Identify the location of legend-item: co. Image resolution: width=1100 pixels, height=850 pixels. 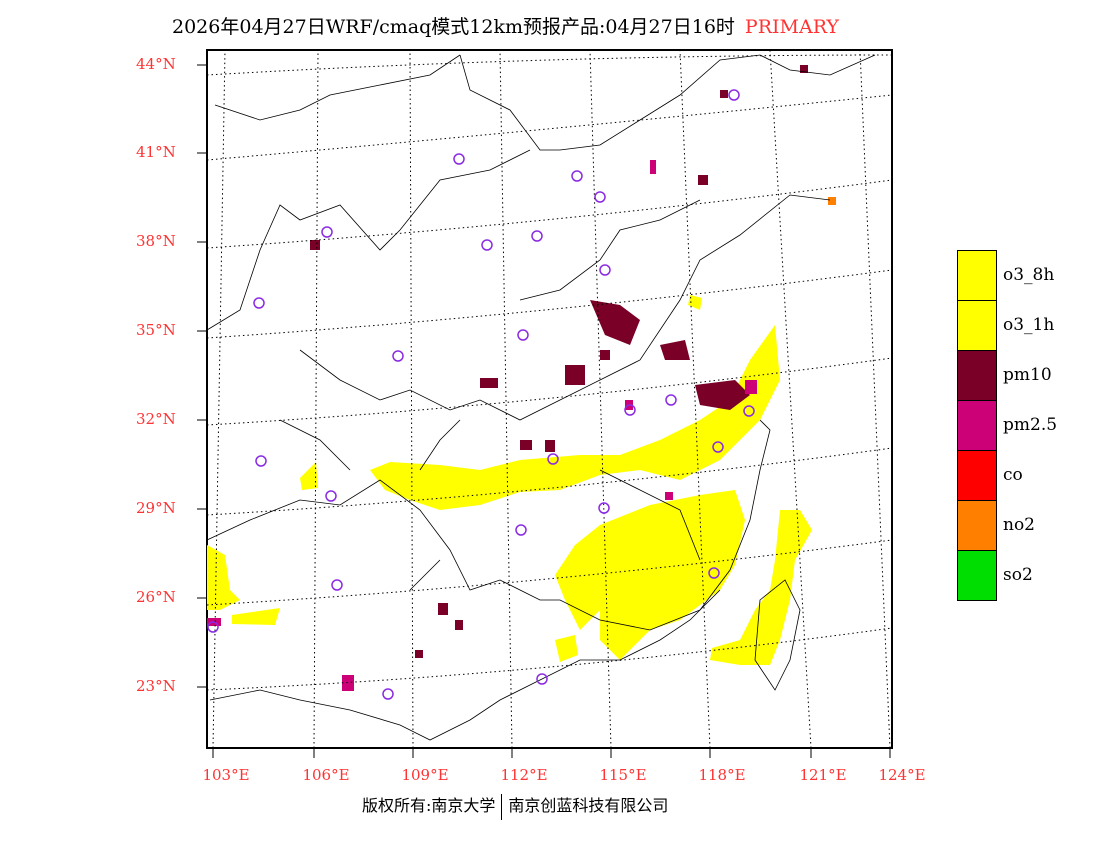
(1007, 475).